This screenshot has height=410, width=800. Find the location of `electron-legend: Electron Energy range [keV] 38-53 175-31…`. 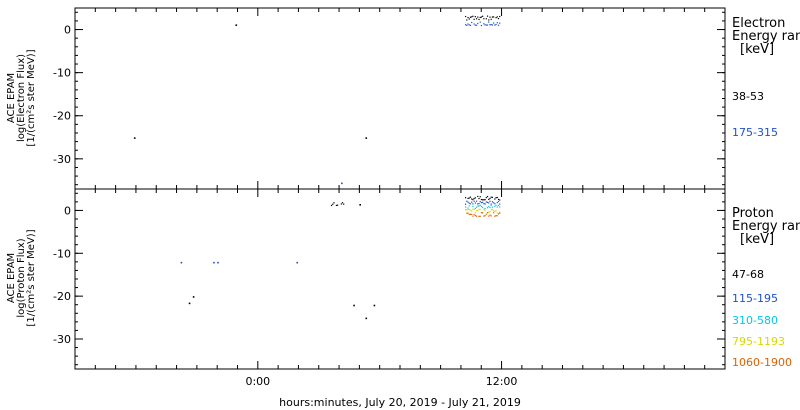

electron-legend: Electron Energy range [keV] 38-53 175-31… is located at coordinates (766, 77).